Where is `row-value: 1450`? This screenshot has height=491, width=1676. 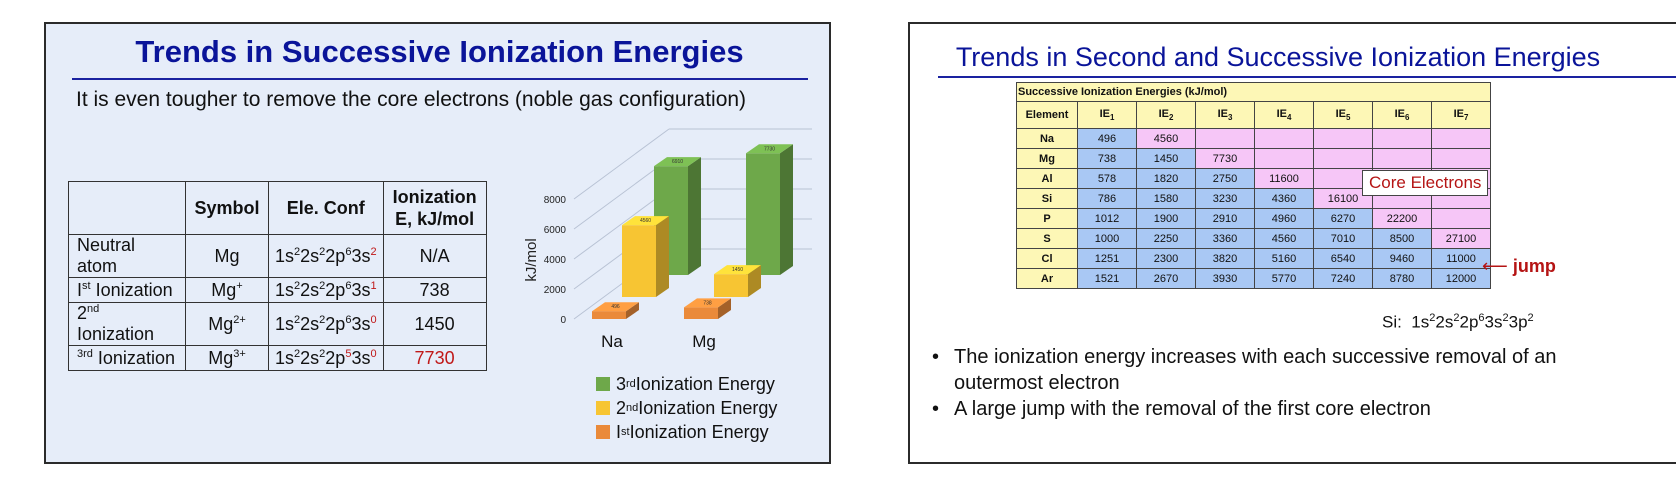 row-value: 1450 is located at coordinates (434, 324).